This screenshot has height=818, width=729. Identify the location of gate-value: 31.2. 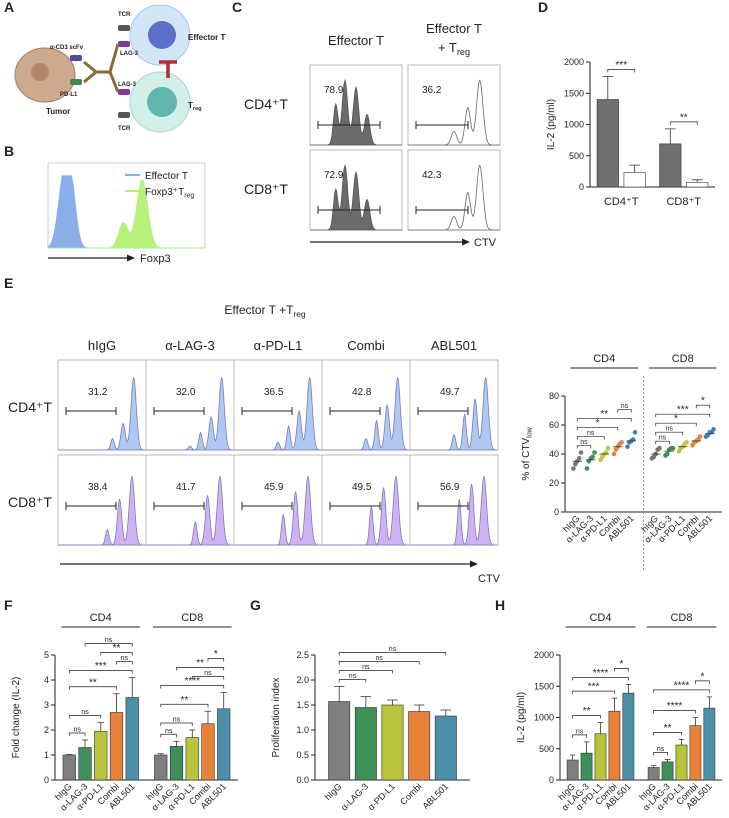
(98, 392).